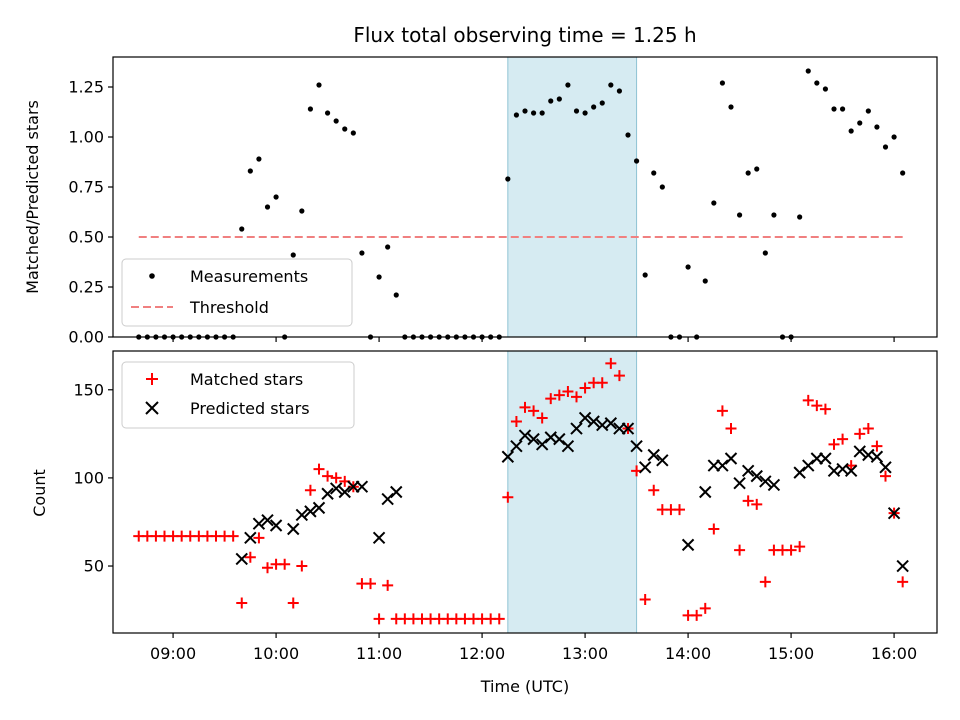 The image size is (960, 720). Describe the element at coordinates (94, 566) in the screenshot. I see `bottom-y-tick-label: 50` at that location.